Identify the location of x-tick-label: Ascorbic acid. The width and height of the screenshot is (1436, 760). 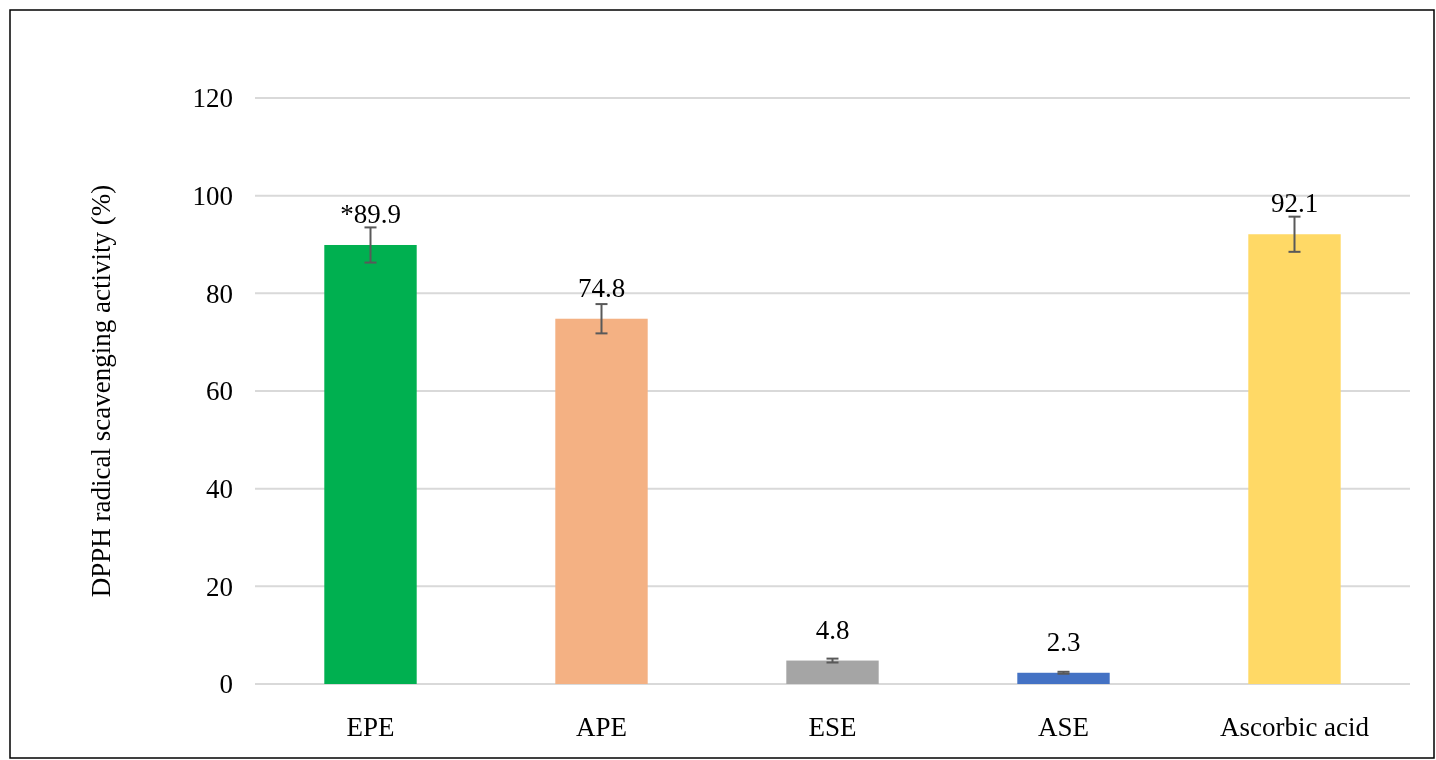
(1294, 727).